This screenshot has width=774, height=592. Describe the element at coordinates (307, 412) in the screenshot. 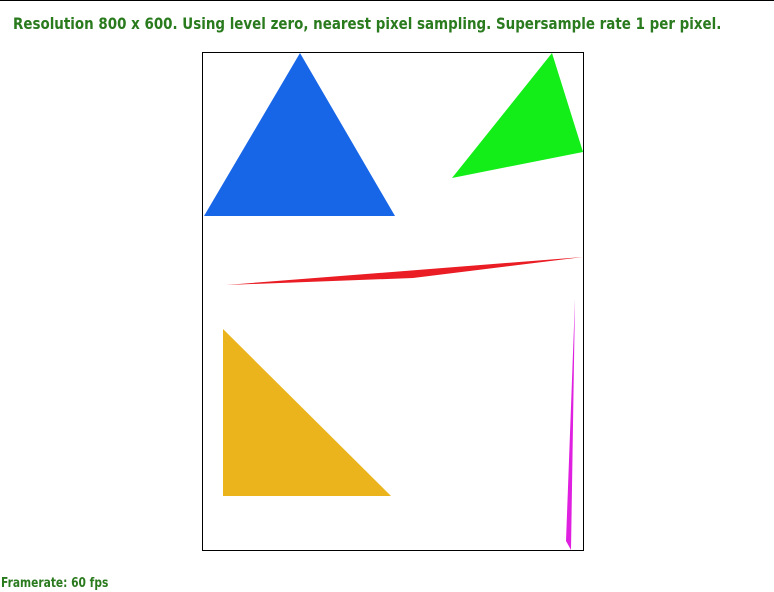

I see `yellow-triangle` at that location.